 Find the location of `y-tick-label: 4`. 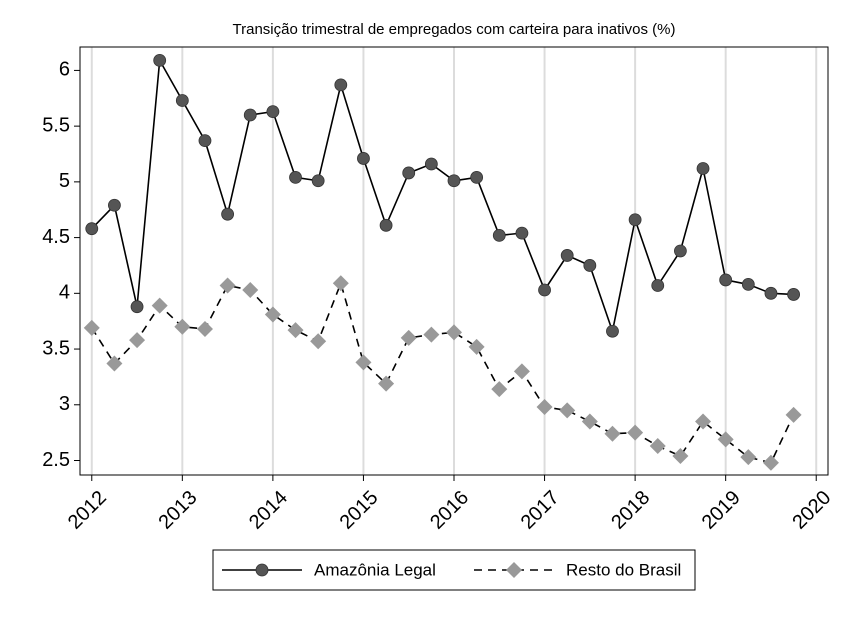

y-tick-label: 4 is located at coordinates (64, 293).